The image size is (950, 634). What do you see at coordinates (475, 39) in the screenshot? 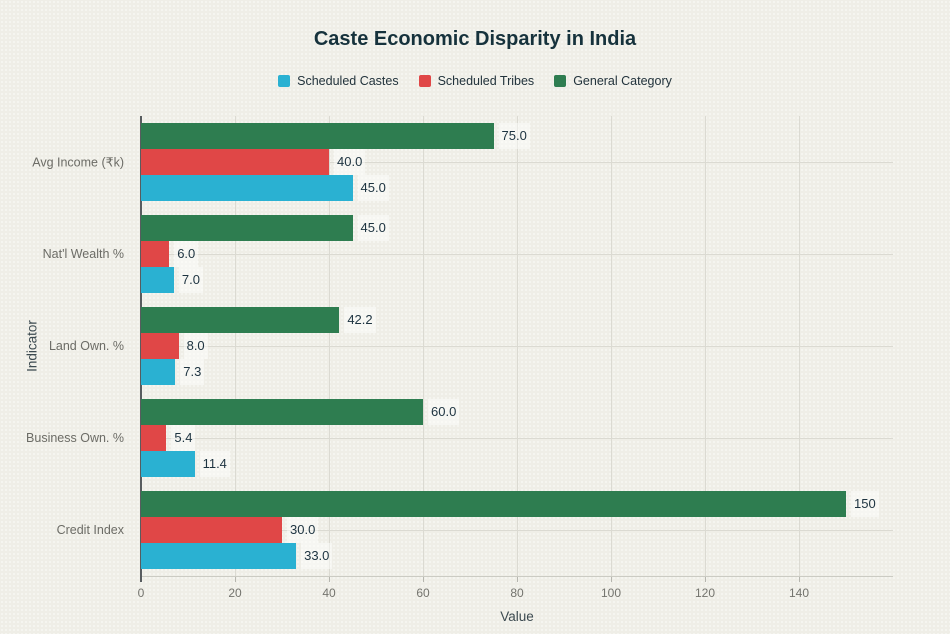
I see `chart-title: Caste Economic Disparity in India` at bounding box center [475, 39].